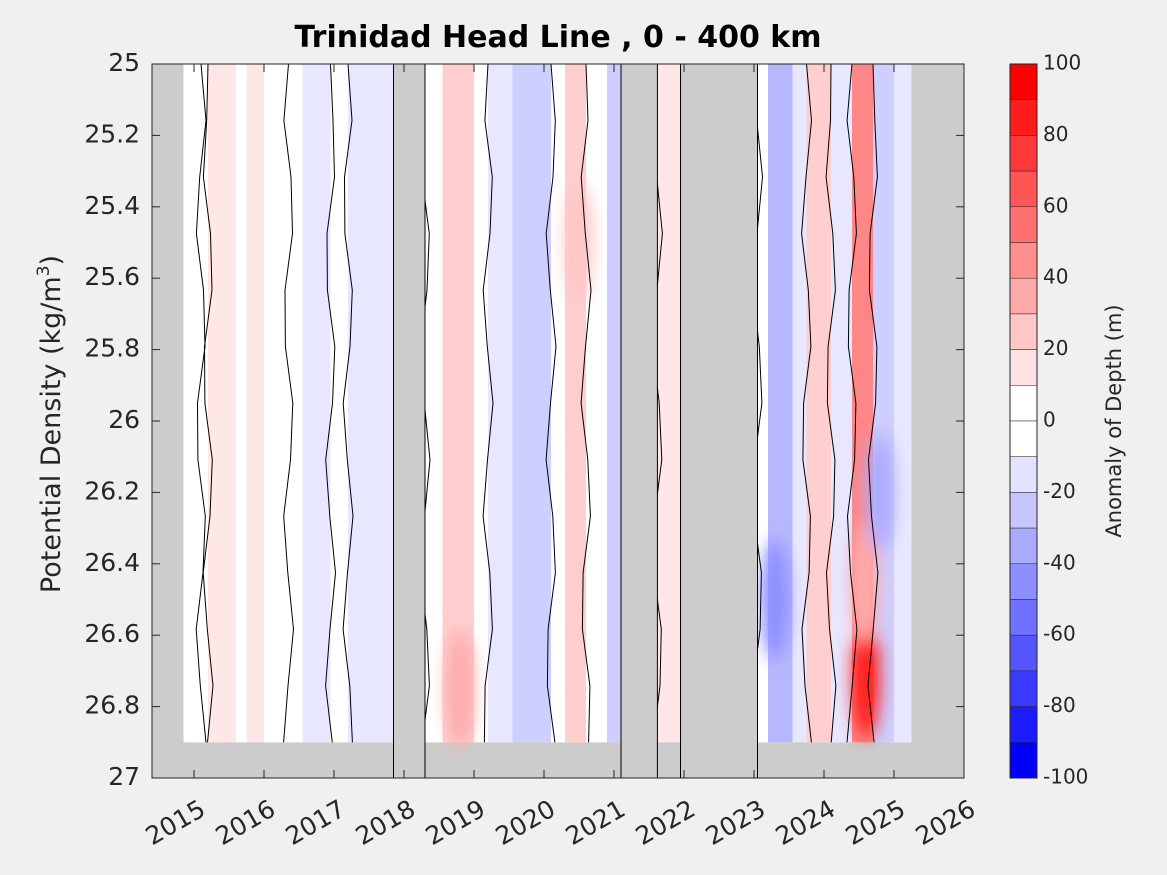 This screenshot has width=1167, height=875. Describe the element at coordinates (176, 822) in the screenshot. I see `x-tick-label: 2015` at that location.